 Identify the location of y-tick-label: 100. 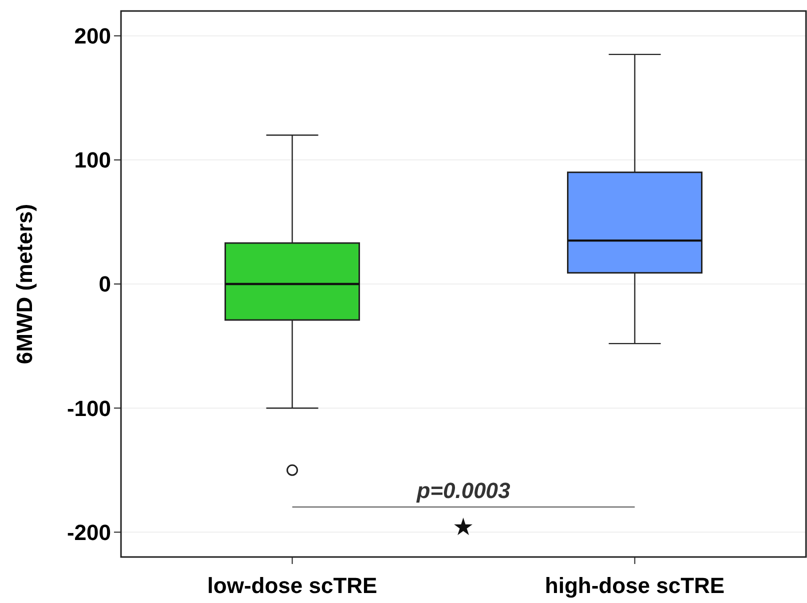
(92, 160).